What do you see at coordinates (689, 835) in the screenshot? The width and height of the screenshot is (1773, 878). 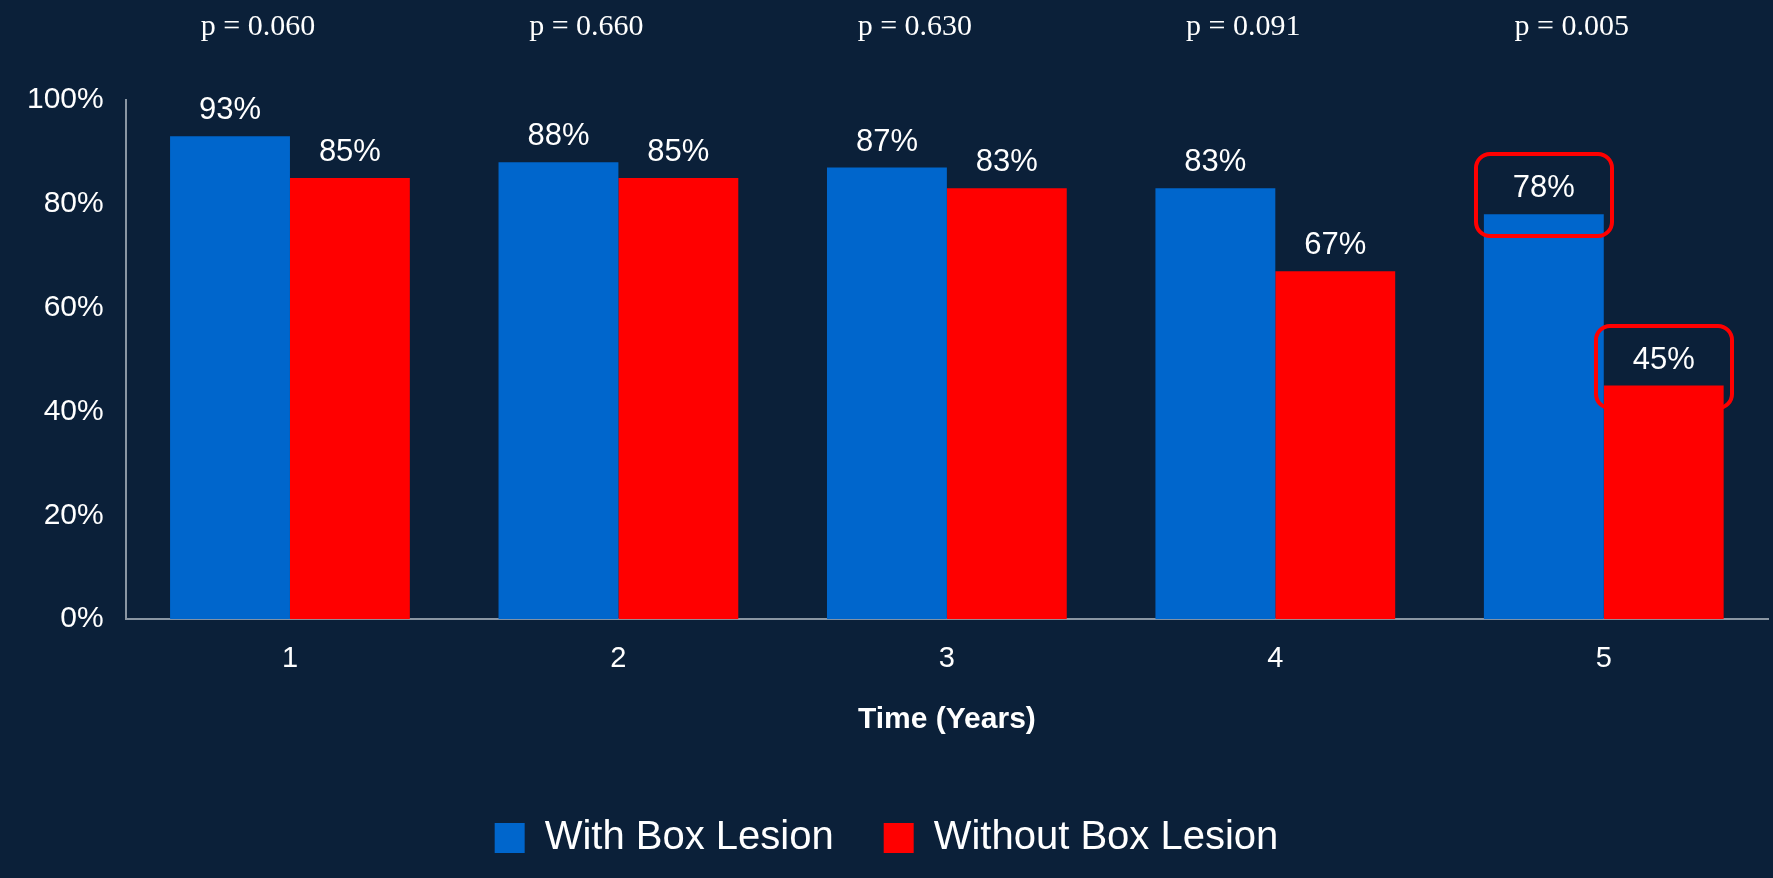 I see `legend-label: With Box Lesion` at bounding box center [689, 835].